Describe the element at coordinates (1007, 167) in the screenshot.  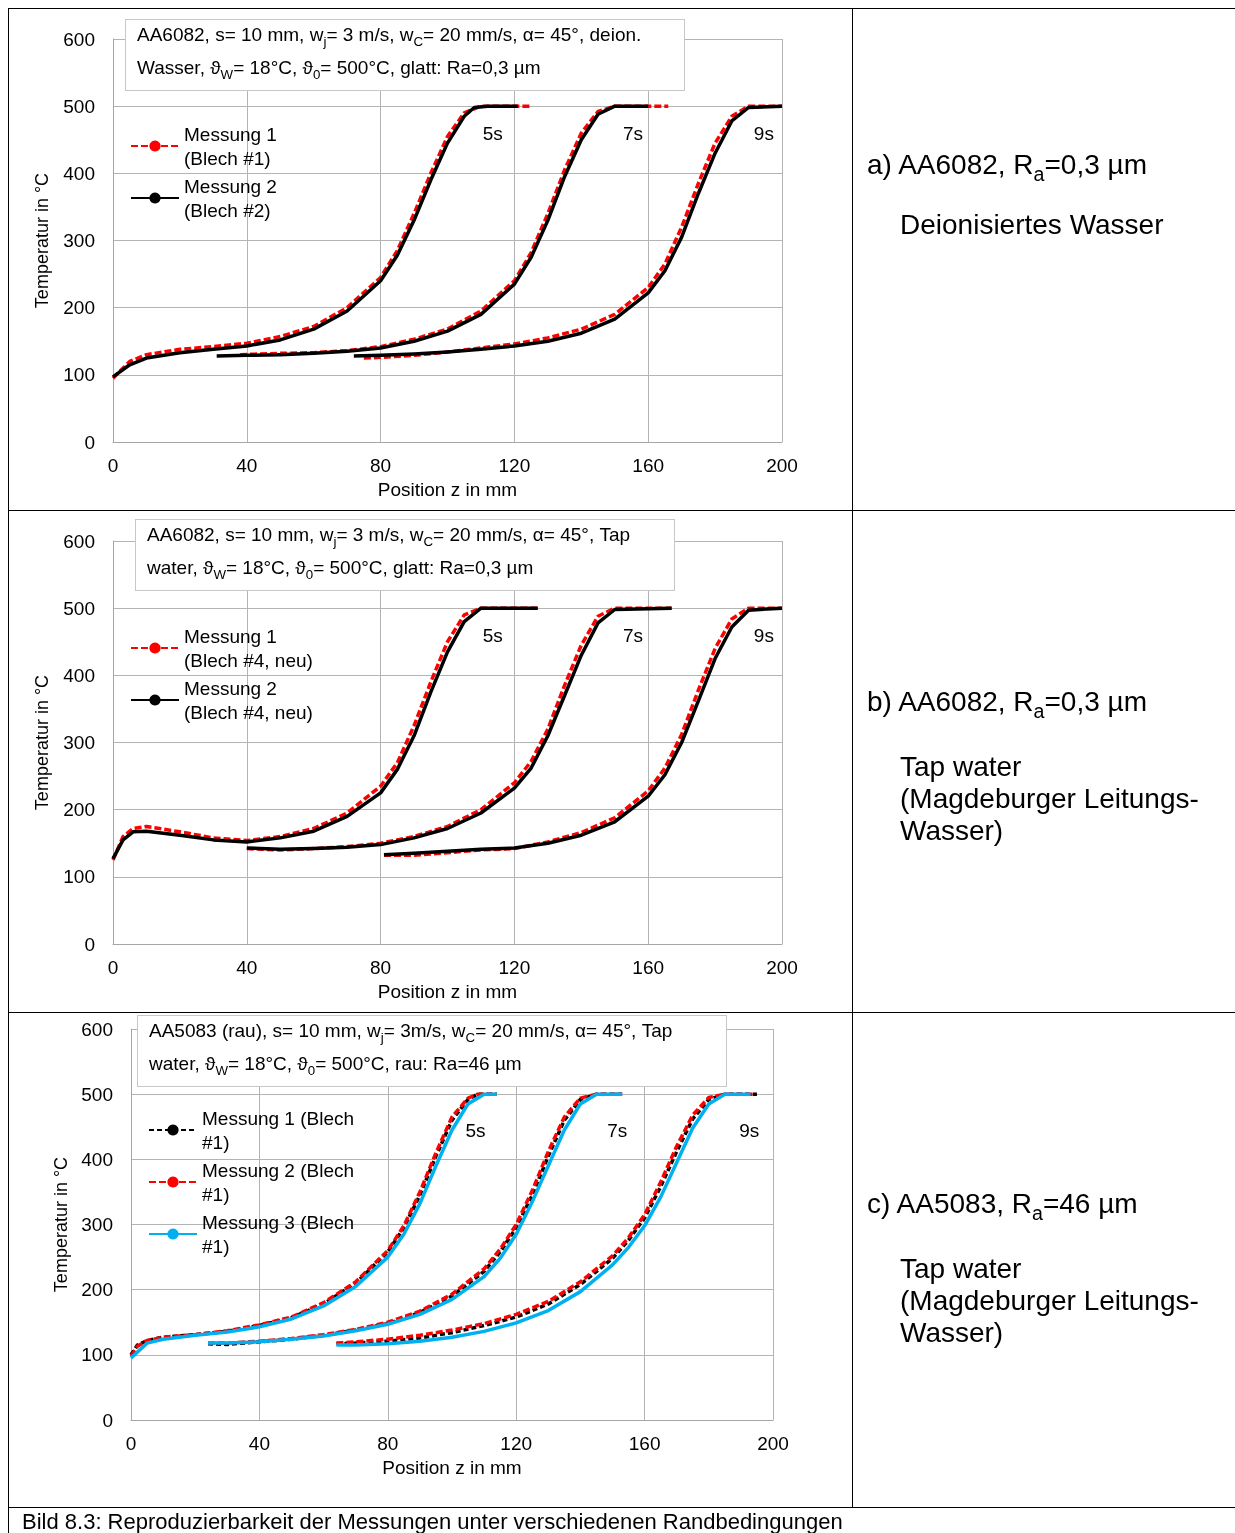
I see `text: a) AA6082, R$_{a}$=0,3 µm` at that location.